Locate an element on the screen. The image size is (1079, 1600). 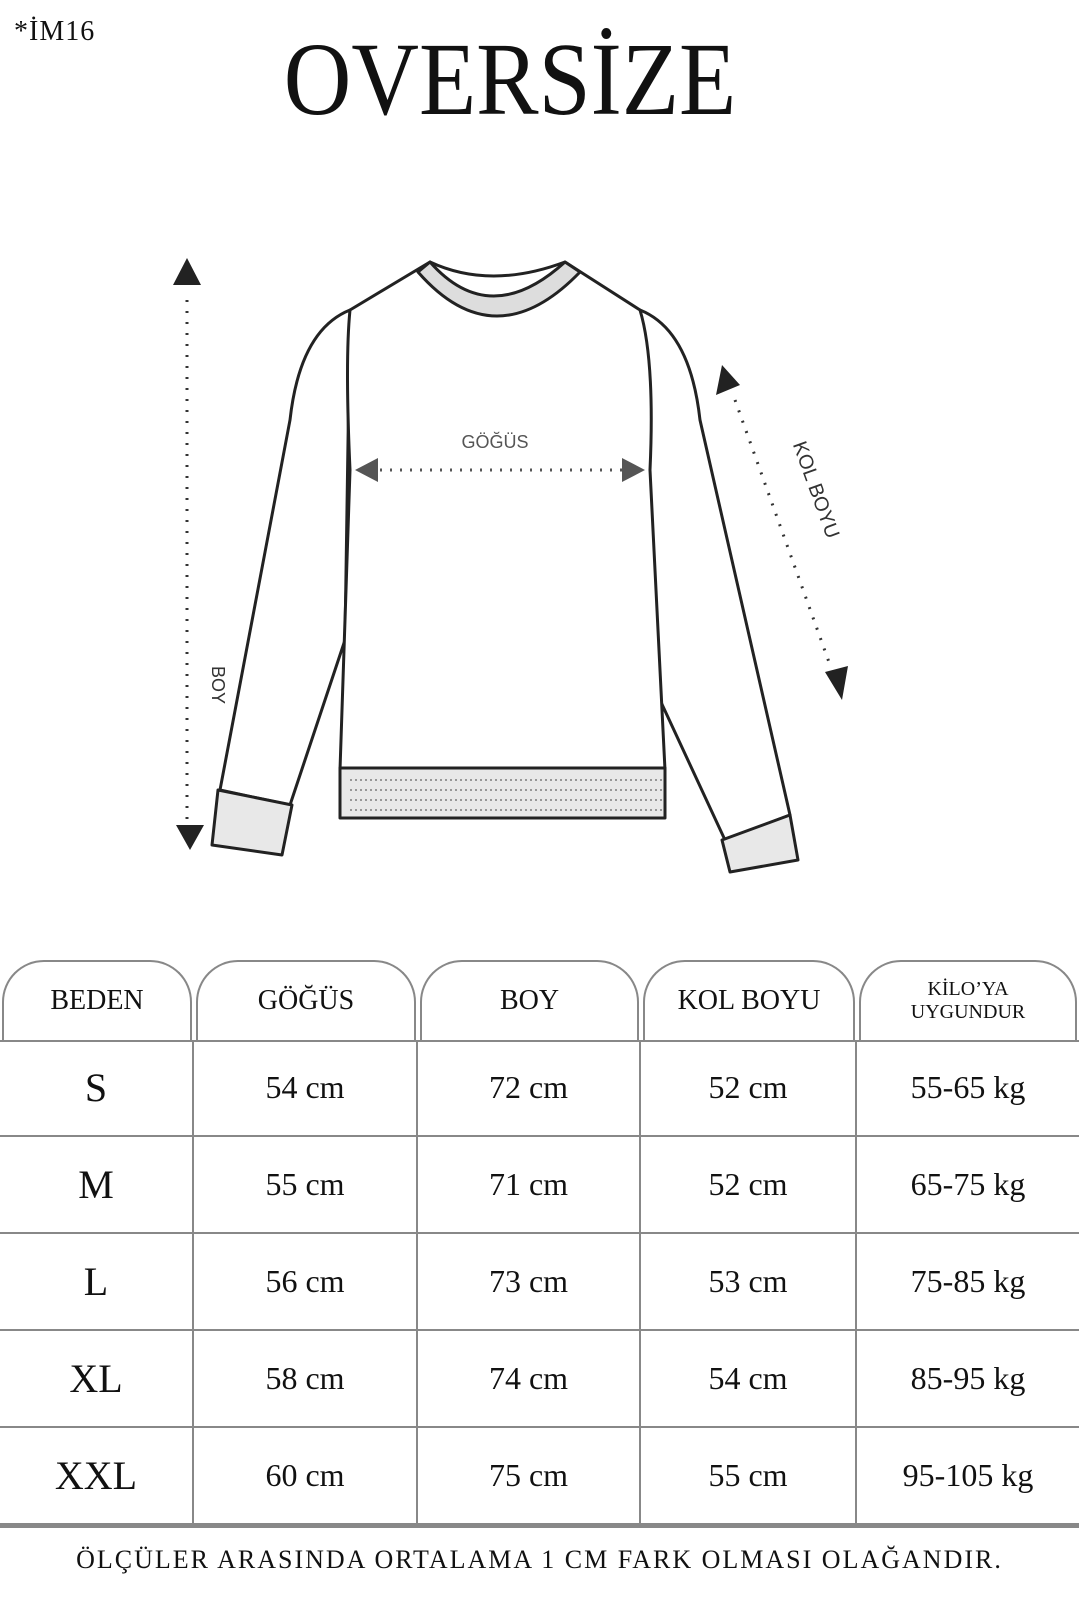
value-cell: 65-75 kg is located at coordinates (968, 1185).